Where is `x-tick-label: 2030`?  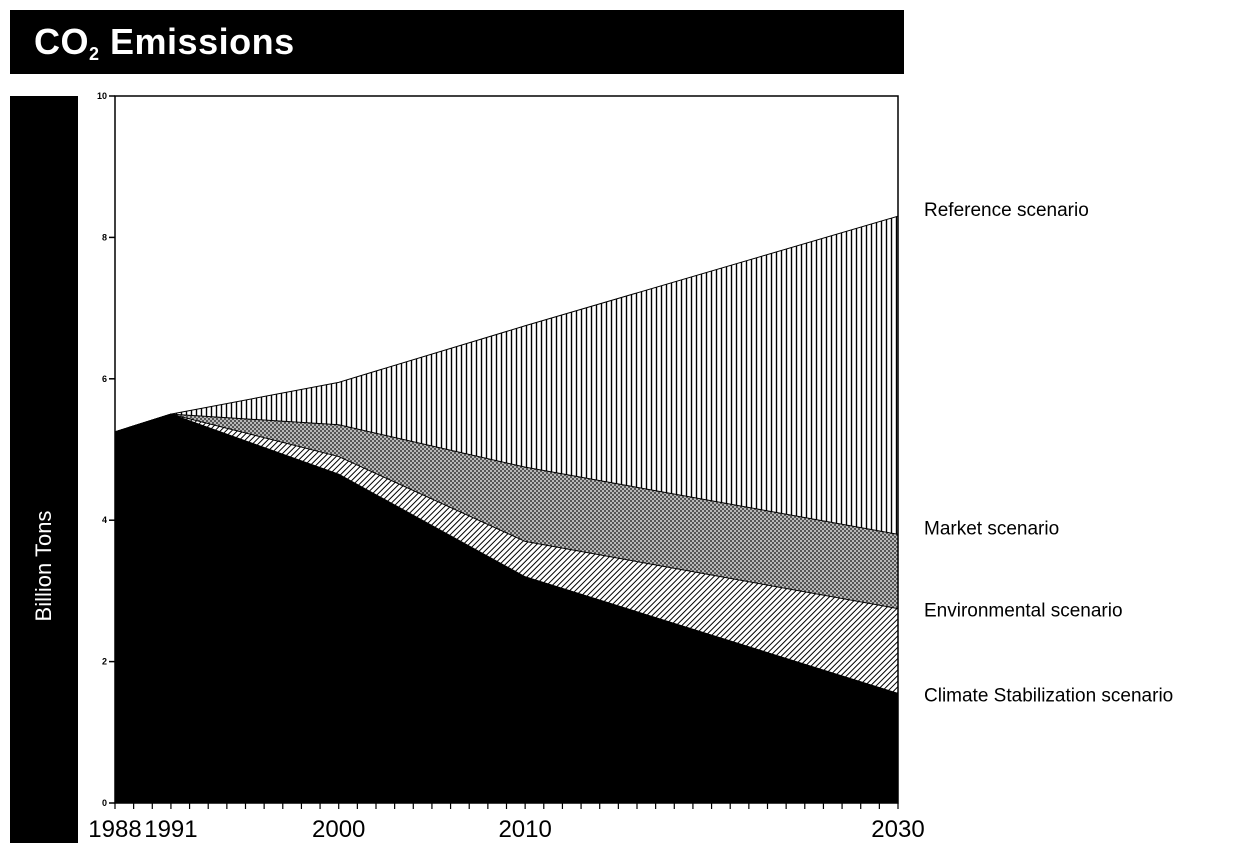
x-tick-label: 2030 is located at coordinates (897, 829).